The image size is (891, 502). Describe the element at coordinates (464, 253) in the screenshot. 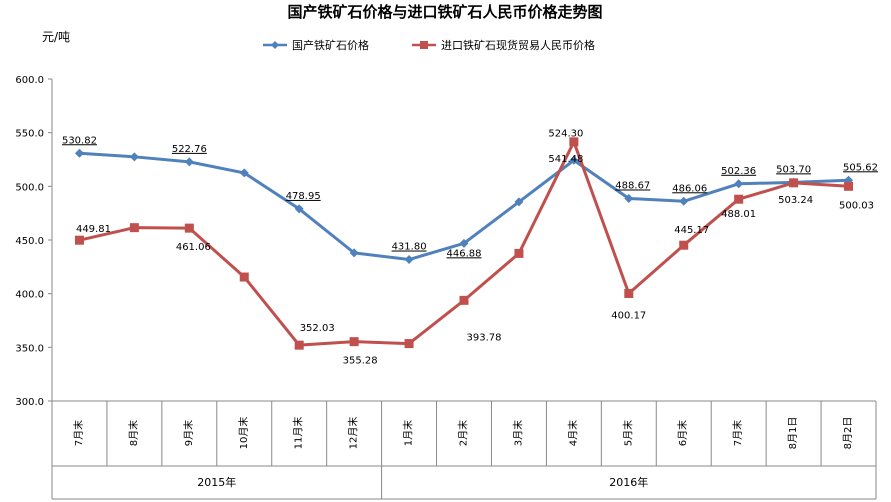

I see `data-label-domestic: 446.88` at that location.